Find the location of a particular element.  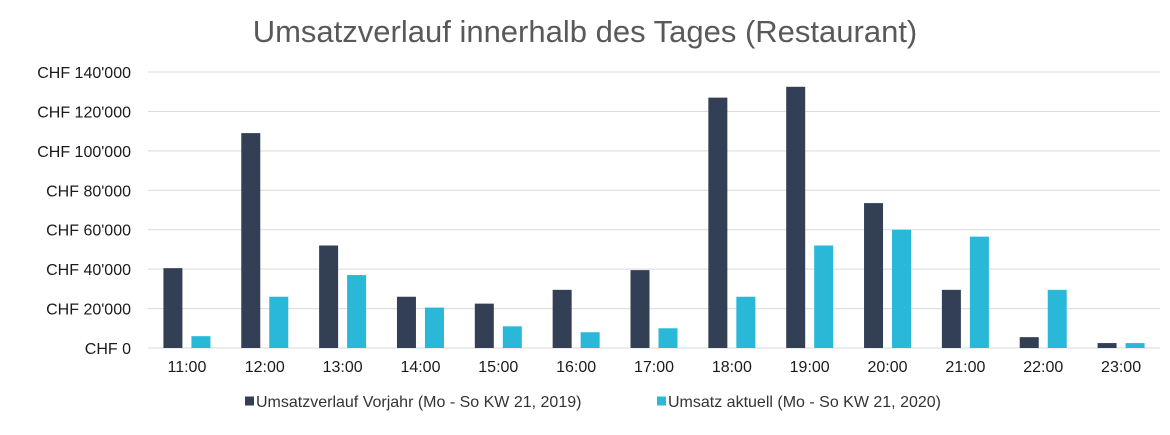

x-tick-label: 12:00 is located at coordinates (265, 367).